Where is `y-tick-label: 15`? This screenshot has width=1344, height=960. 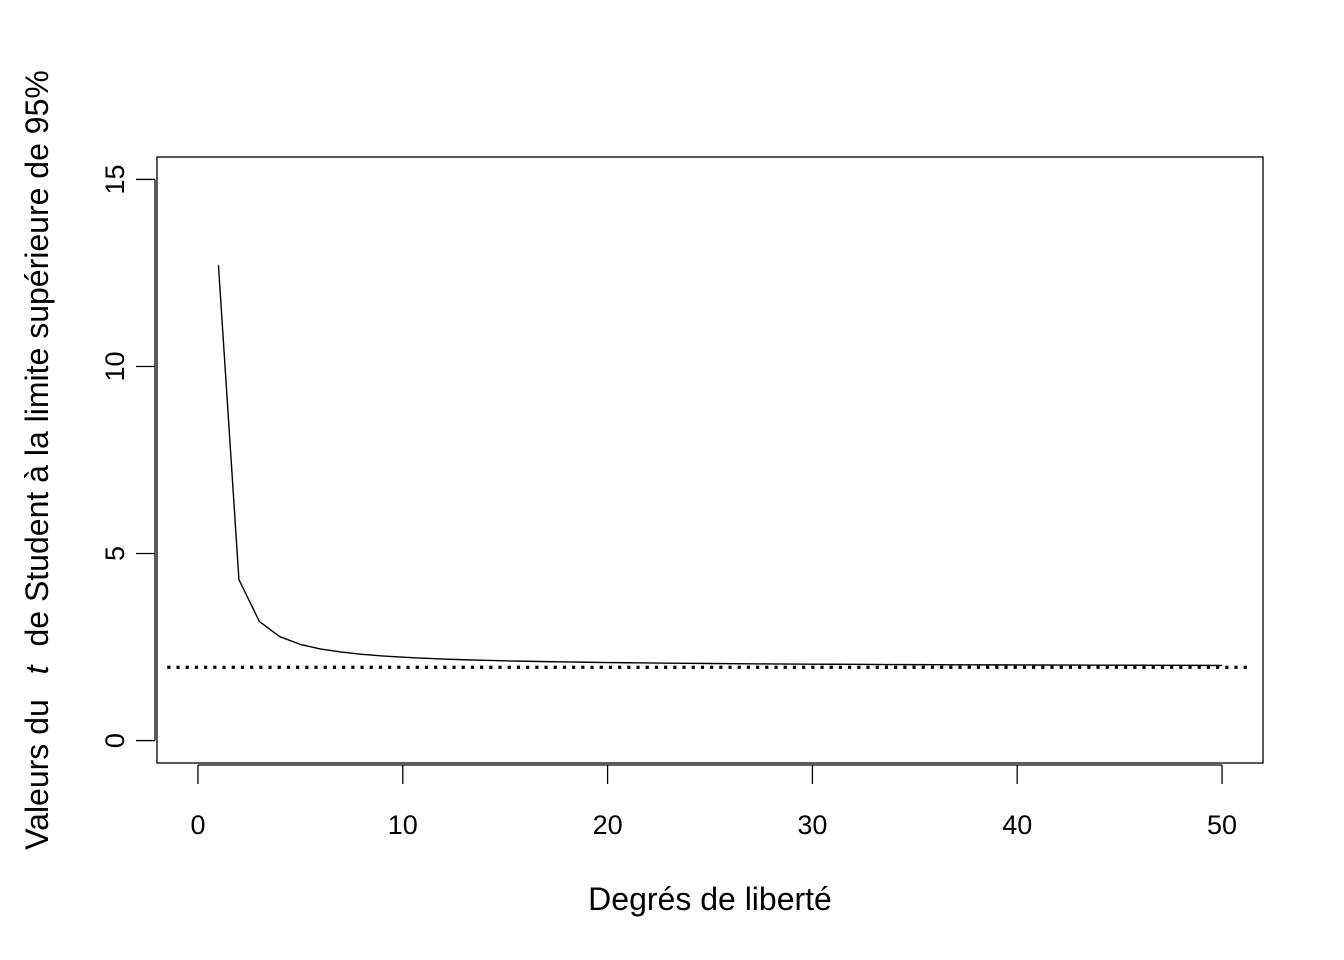
y-tick-label: 15 is located at coordinates (115, 179).